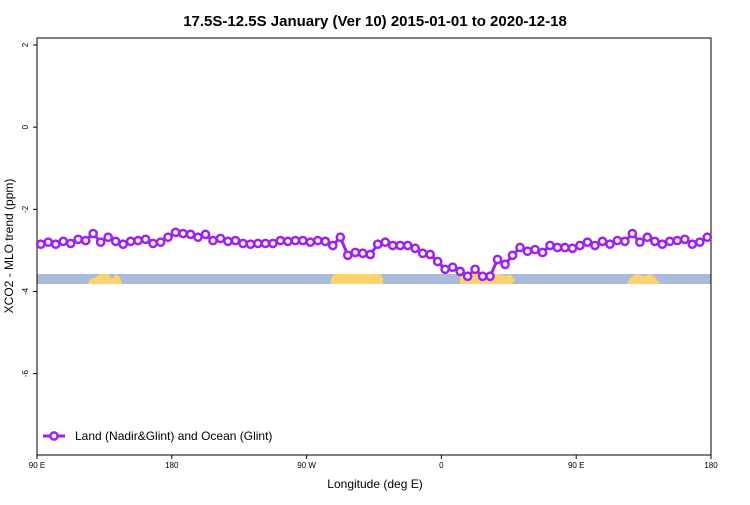  What do you see at coordinates (54, 436) in the screenshot?
I see `legend-swatch-point` at bounding box center [54, 436].